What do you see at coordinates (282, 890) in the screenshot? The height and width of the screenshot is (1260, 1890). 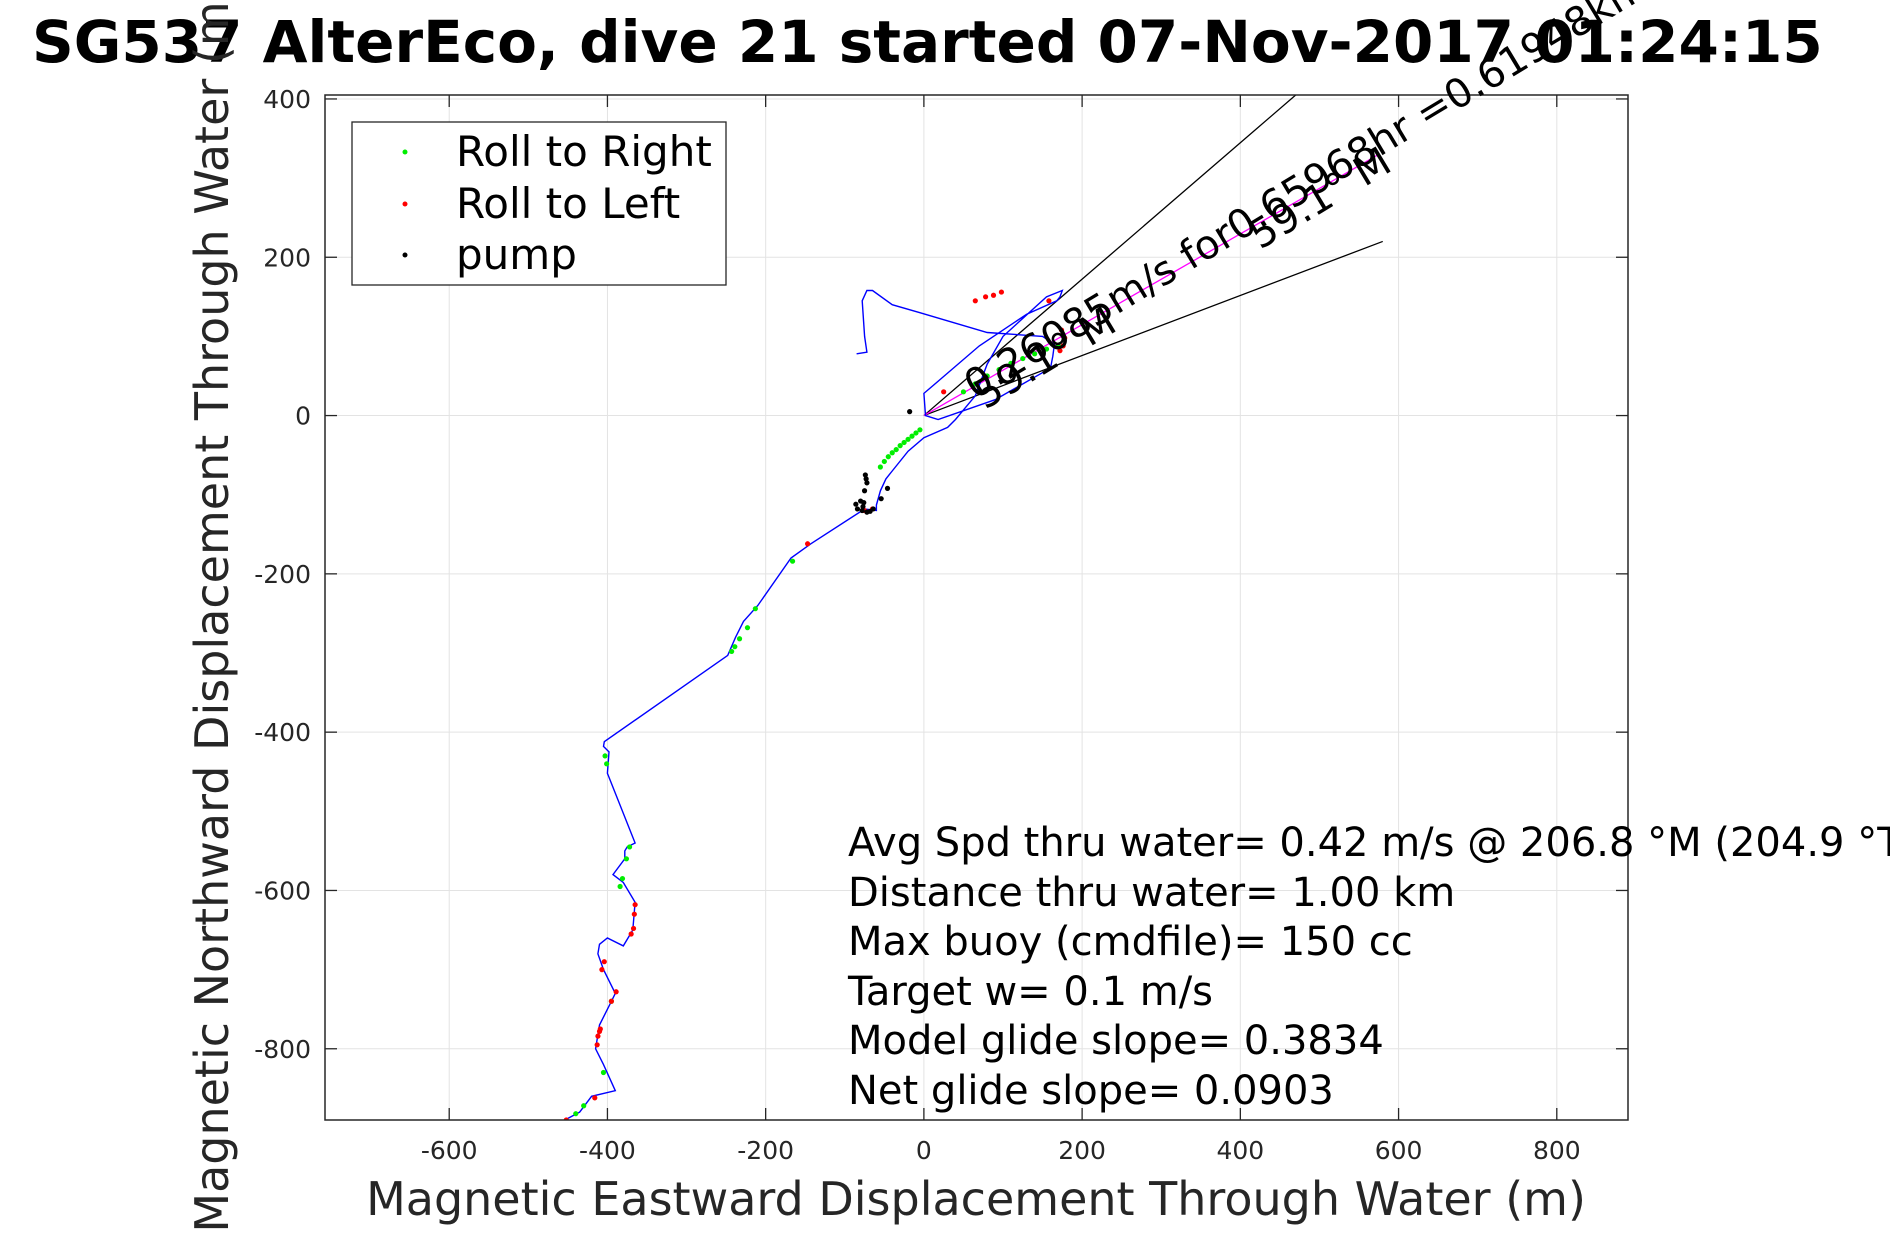 I see `y-tick-label: -600` at bounding box center [282, 890].